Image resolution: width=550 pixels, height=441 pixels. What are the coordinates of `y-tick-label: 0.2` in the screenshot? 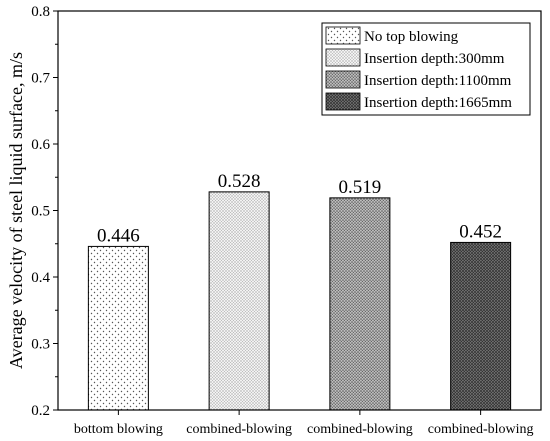 It's located at (40, 411).